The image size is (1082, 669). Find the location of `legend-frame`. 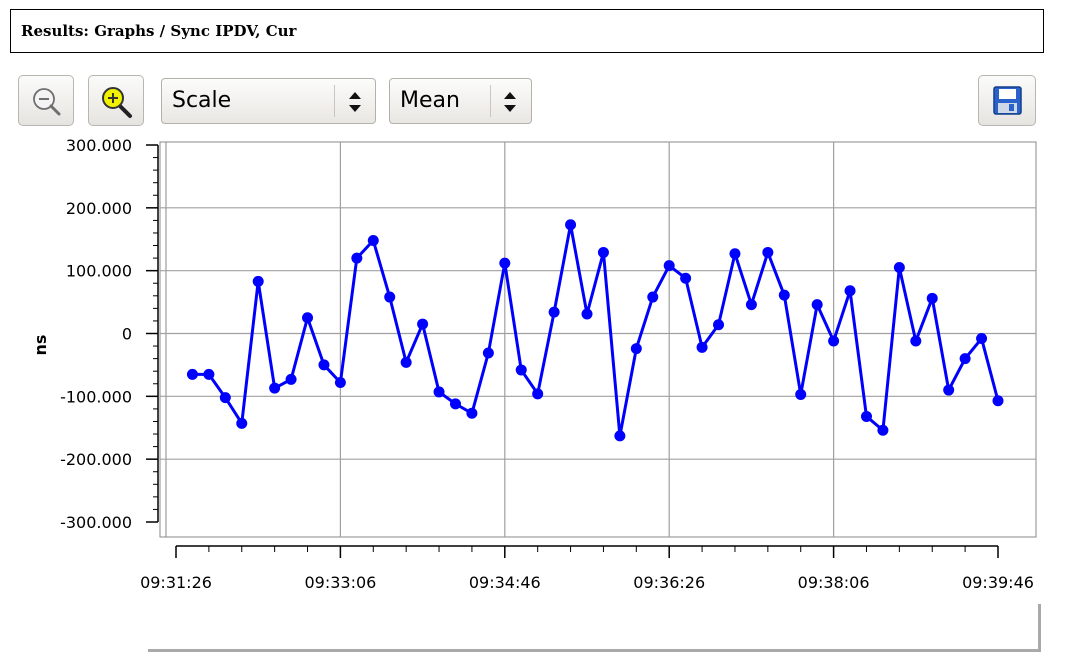

legend-frame is located at coordinates (594, 628).